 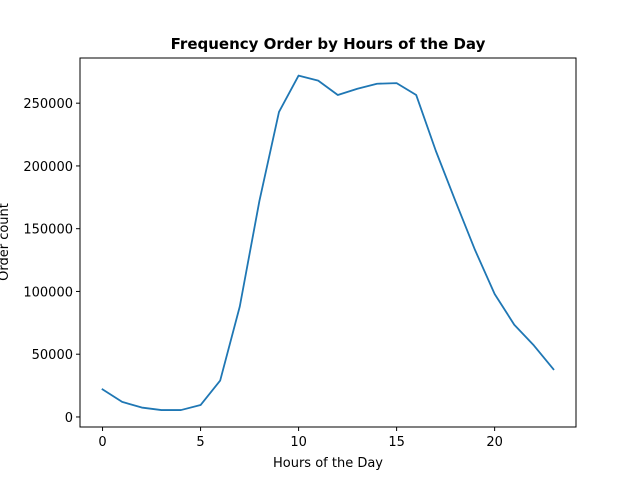 I want to click on x-tick-label: 15, so click(x=396, y=442).